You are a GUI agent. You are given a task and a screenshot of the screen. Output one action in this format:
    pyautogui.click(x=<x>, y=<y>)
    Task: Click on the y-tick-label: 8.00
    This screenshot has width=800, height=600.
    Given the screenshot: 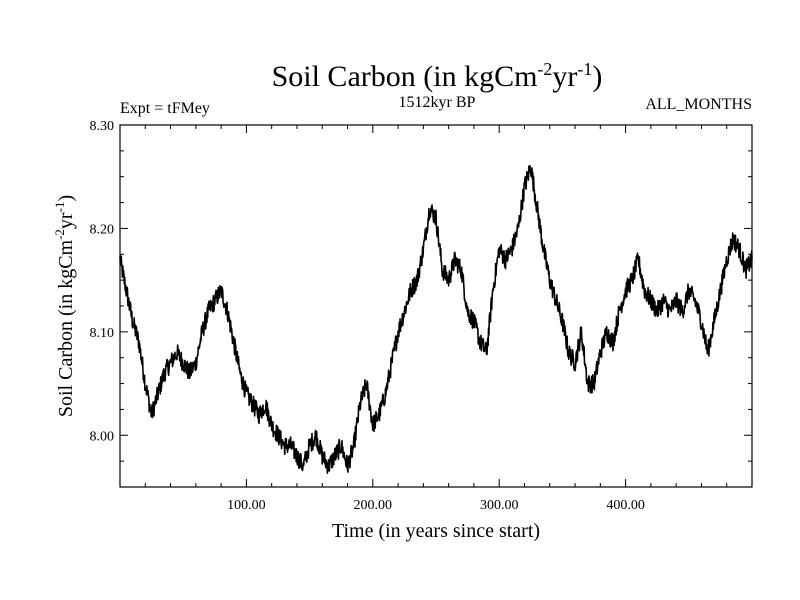 What is the action you would take?
    pyautogui.click(x=102, y=436)
    